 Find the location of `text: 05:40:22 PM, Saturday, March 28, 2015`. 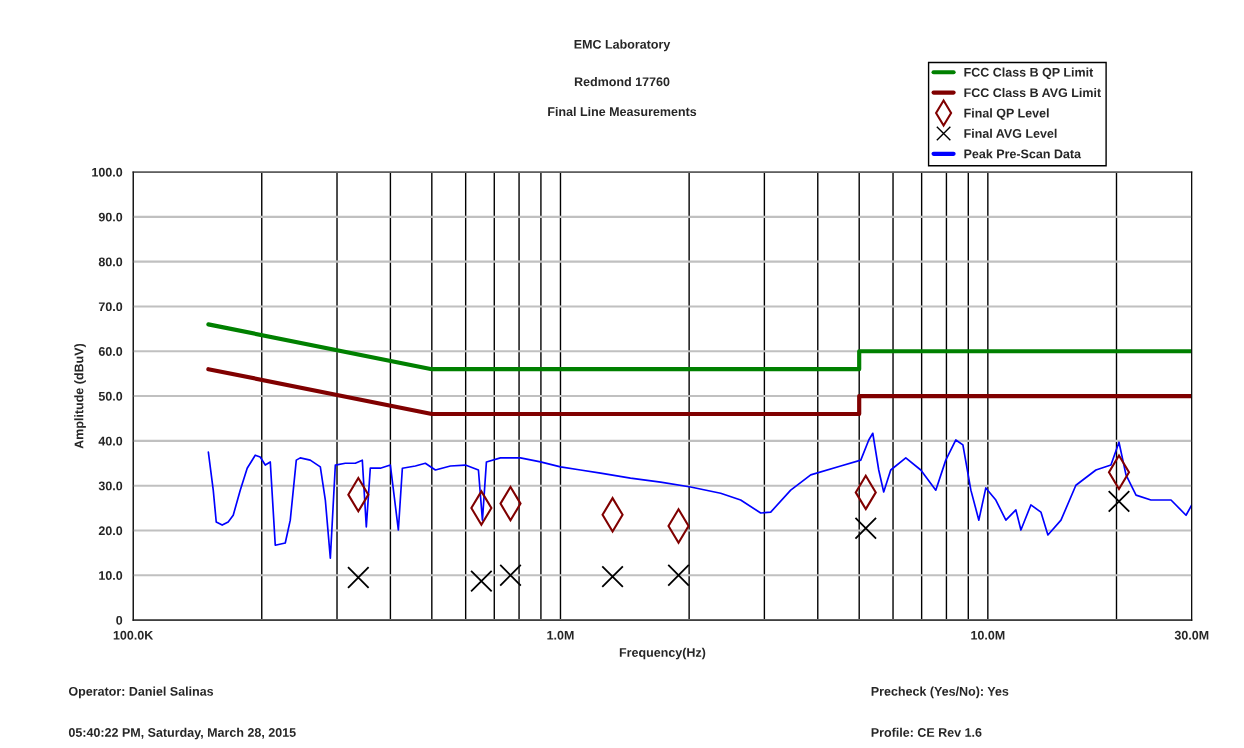

text: 05:40:22 PM, Saturday, March 28, 2015 is located at coordinates (182, 733).